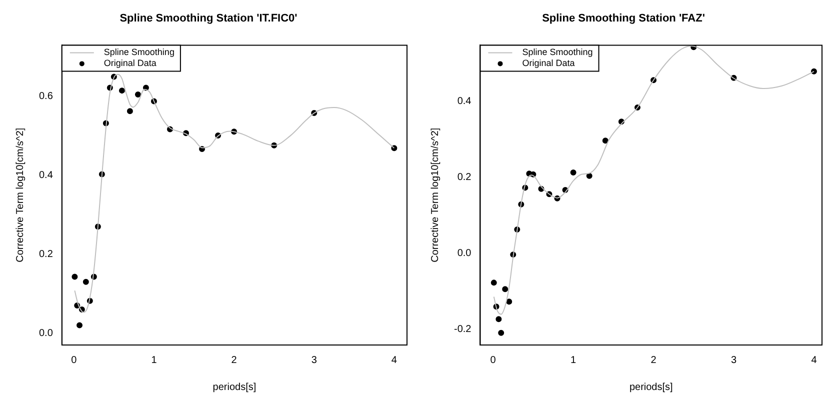 This screenshot has height=401, width=831. Describe the element at coordinates (46, 96) in the screenshot. I see `y-tick-label: 0.6` at that location.